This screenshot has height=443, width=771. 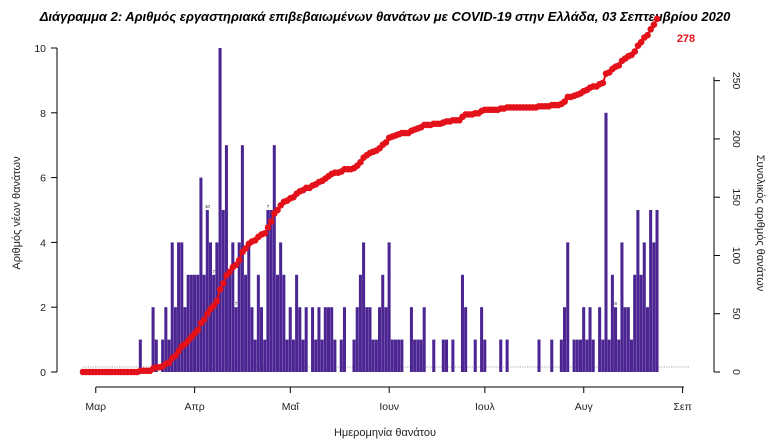 I want to click on y-right-tick-label: 150, so click(x=736, y=197).